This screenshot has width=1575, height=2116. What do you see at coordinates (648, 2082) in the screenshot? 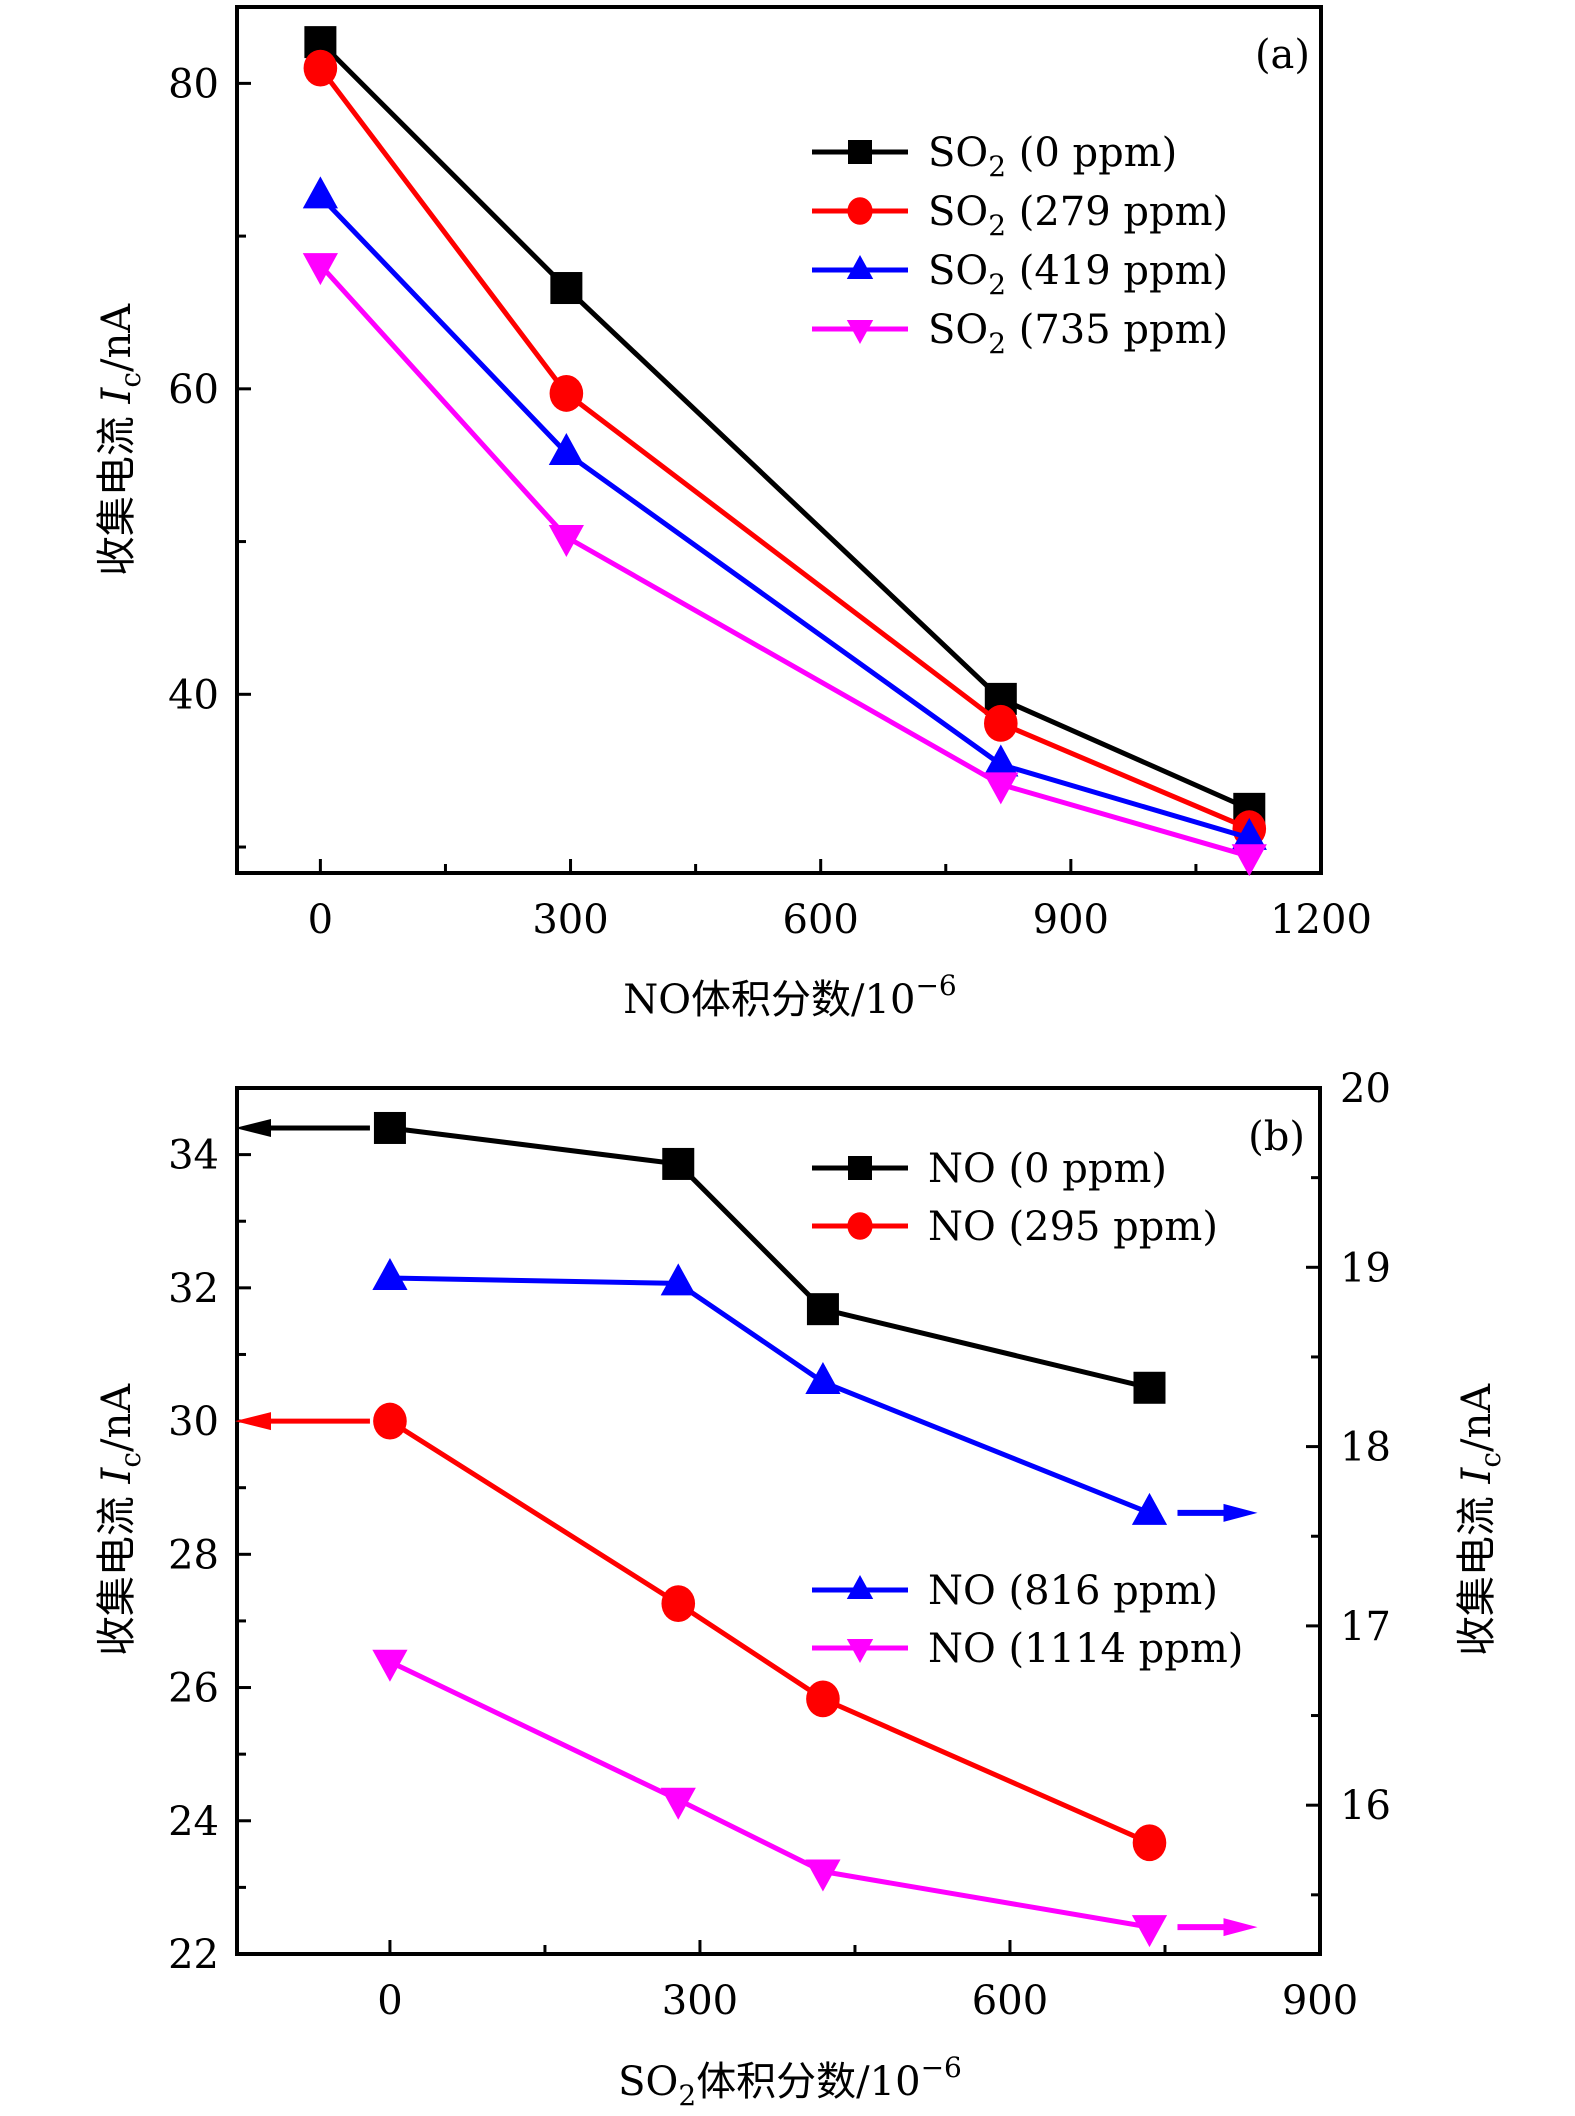
I see `x-title-b-pre: SO` at bounding box center [648, 2082].